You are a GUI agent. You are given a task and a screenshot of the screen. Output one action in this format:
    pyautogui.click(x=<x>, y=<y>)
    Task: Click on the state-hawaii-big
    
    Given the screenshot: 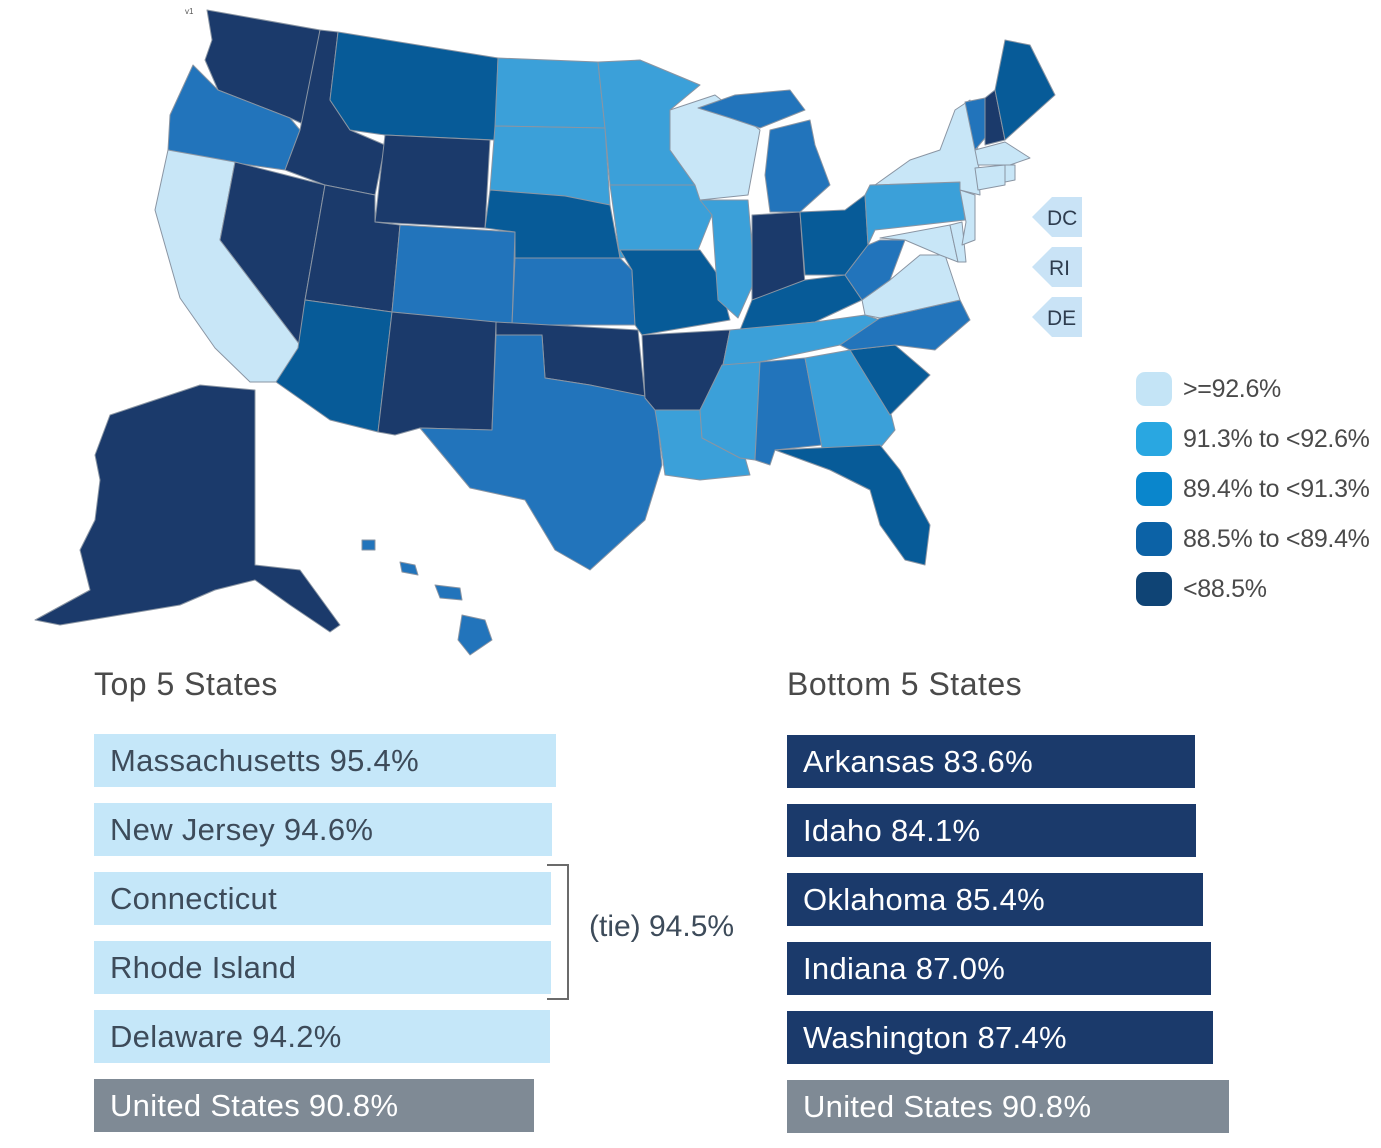 What is the action you would take?
    pyautogui.click(x=475, y=635)
    